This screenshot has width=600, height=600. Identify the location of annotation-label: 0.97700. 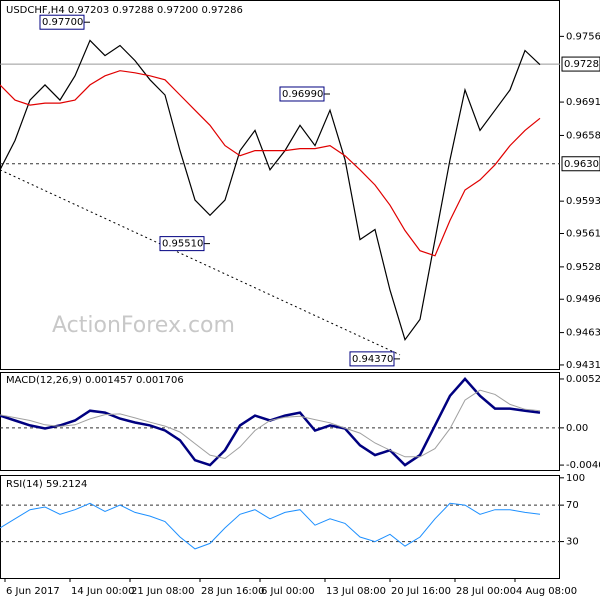
(62, 22).